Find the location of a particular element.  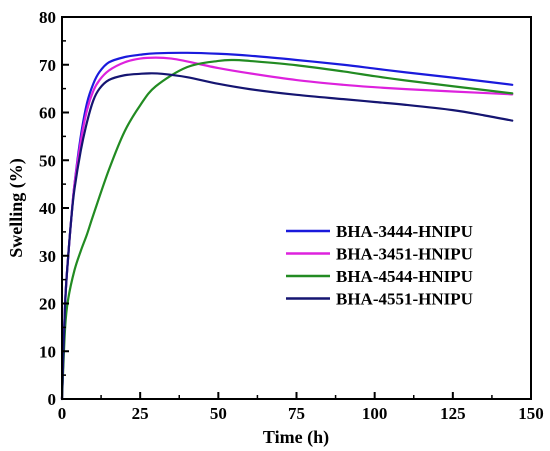

legend-label-2: BHA-3451-HNIPU is located at coordinates (404, 254).